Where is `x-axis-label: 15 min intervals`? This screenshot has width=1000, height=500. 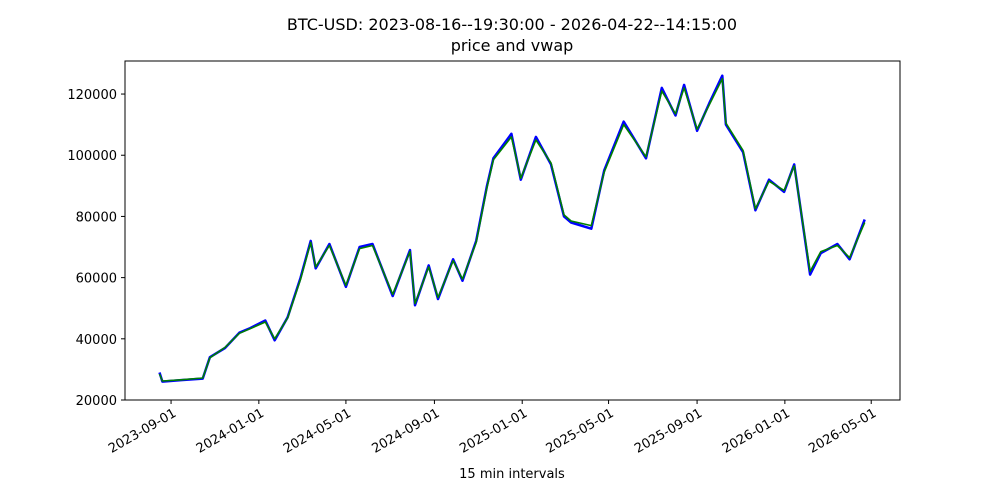
x-axis-label: 15 min intervals is located at coordinates (512, 474).